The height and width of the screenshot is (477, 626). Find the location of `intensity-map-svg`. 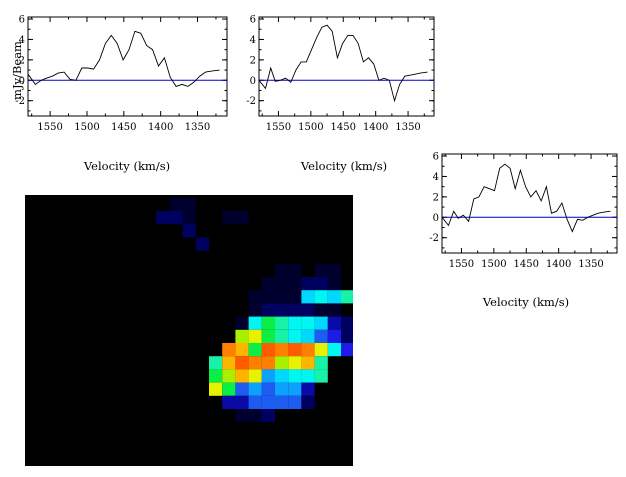

intensity-map-svg is located at coordinates (254, 310).